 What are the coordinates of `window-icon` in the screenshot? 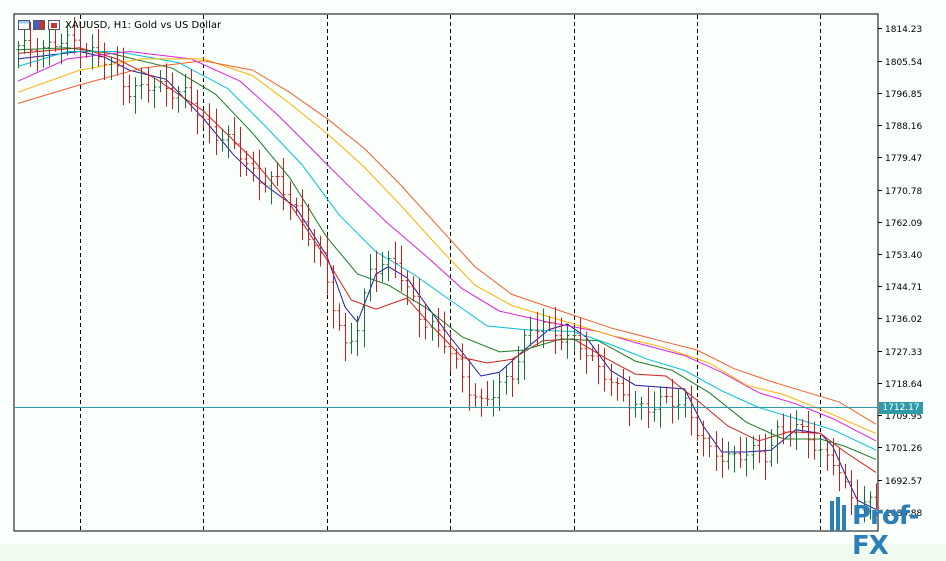 It's located at (24, 25).